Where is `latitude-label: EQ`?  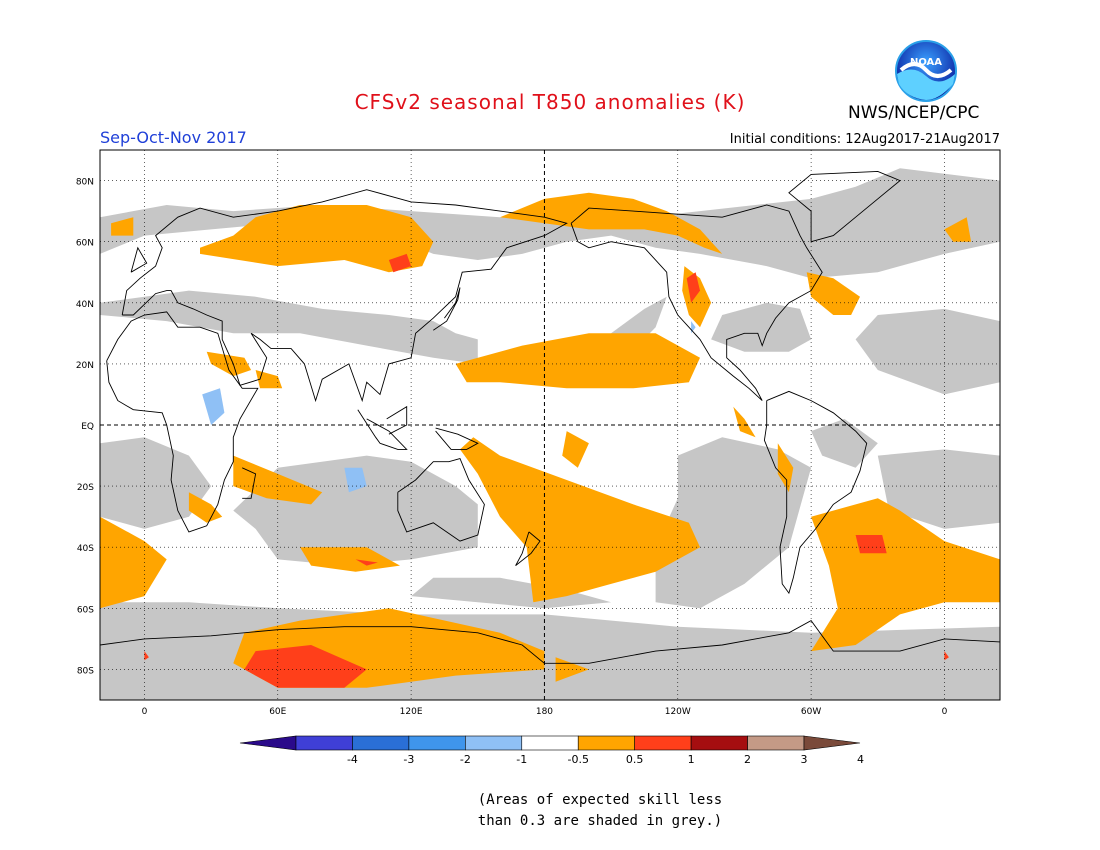
latitude-label: EQ is located at coordinates (87, 427).